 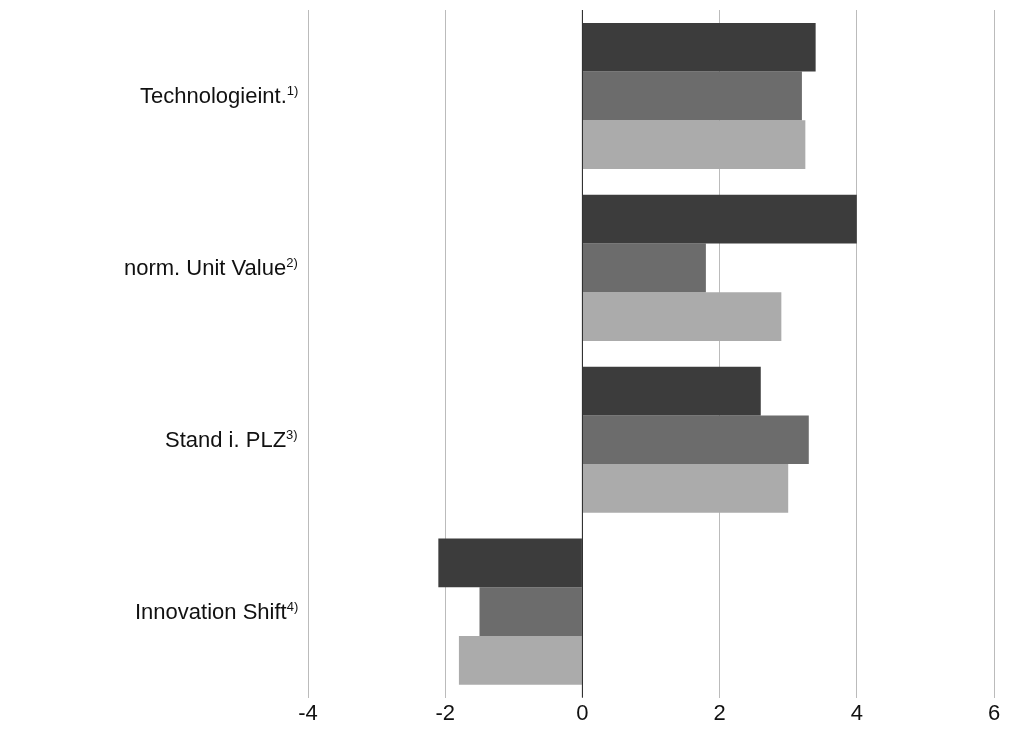 I want to click on y-tick-label: Technologieint.$^{1)}$, so click(x=219, y=96).